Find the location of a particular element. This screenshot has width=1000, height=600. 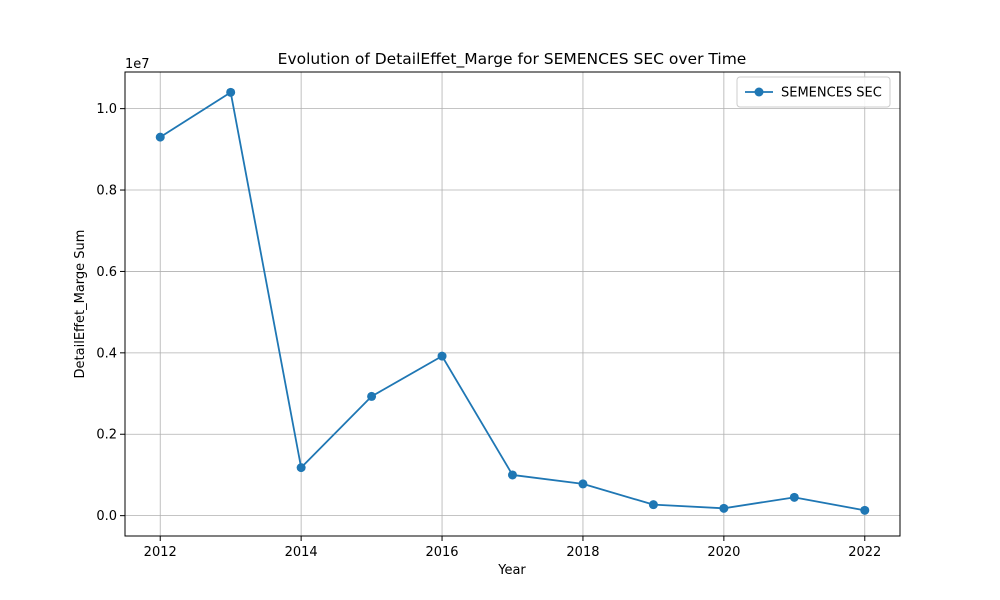

y-axis-label: DetailEffet_Marge Sum is located at coordinates (80, 304).